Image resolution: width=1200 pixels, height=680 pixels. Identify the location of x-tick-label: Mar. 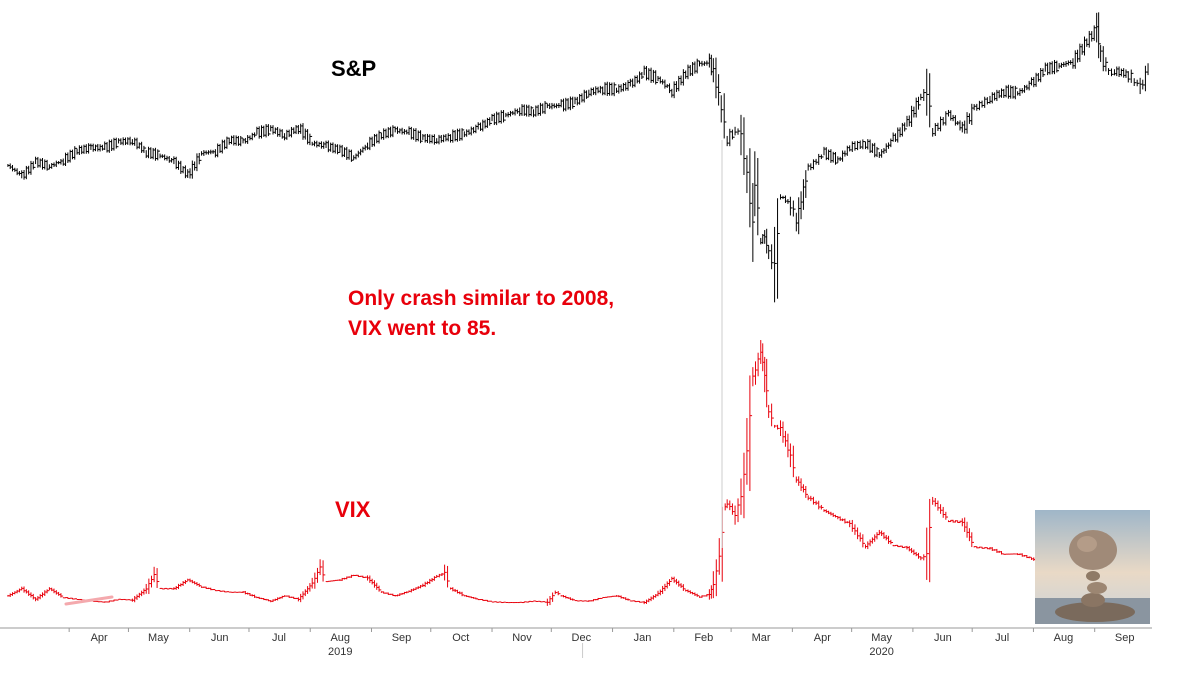
(761, 638).